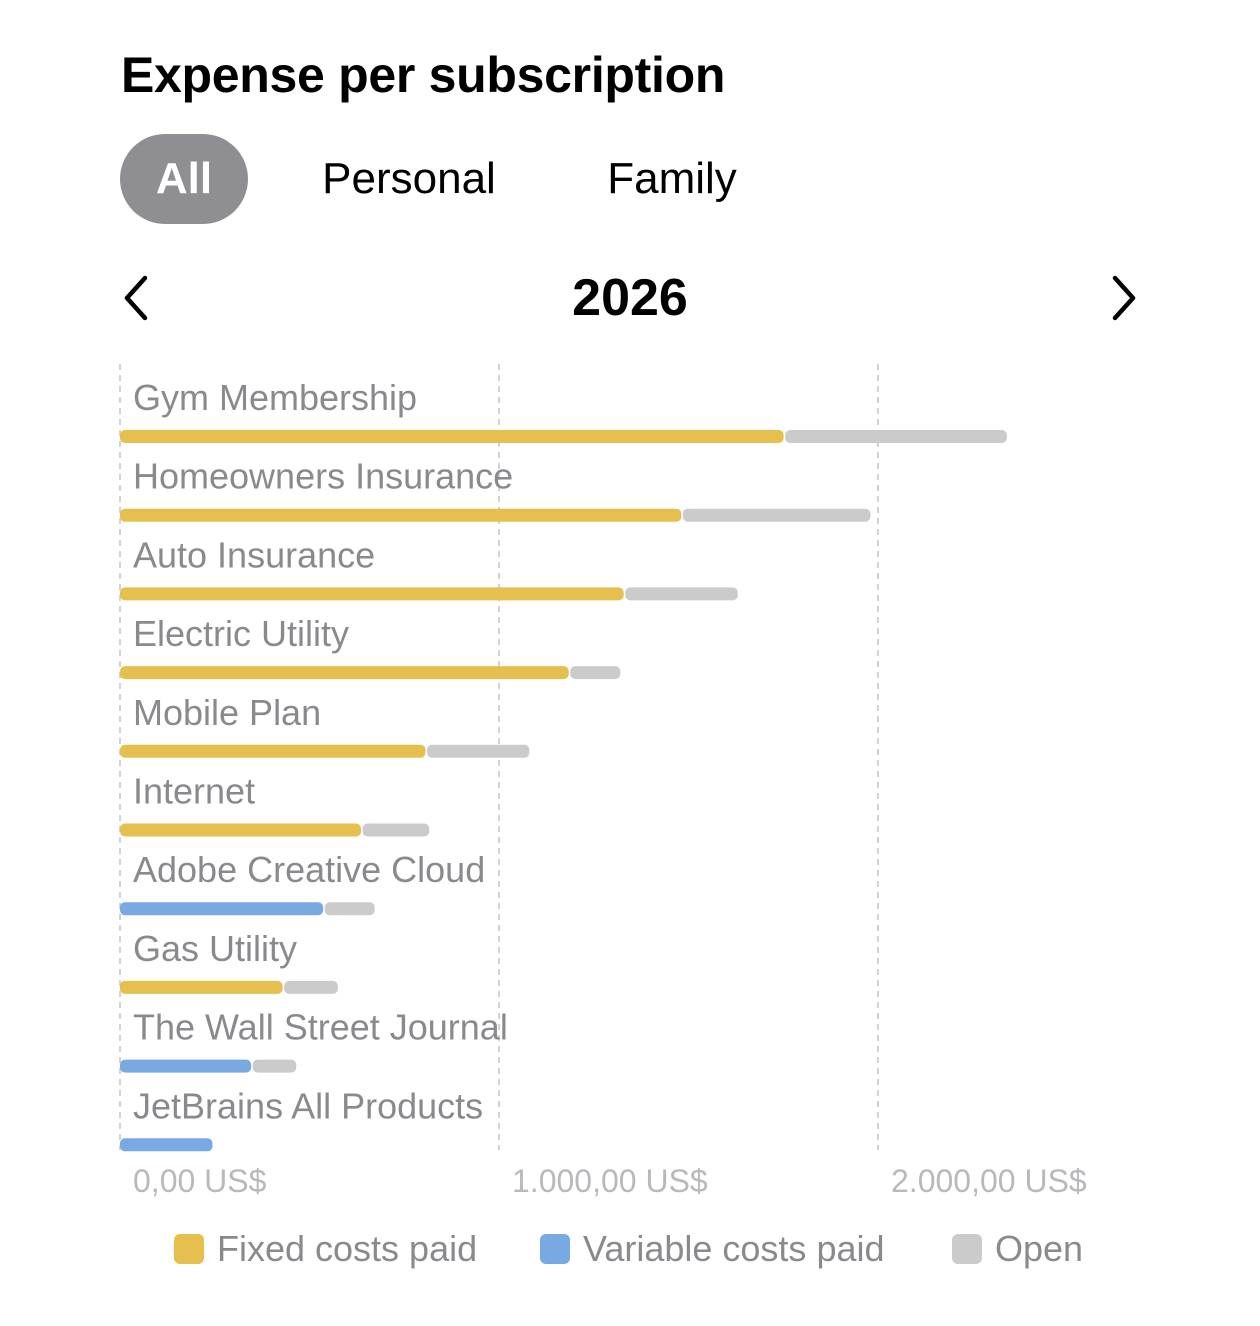  Describe the element at coordinates (409, 178) in the screenshot. I see `tab-personal: Personal` at that location.